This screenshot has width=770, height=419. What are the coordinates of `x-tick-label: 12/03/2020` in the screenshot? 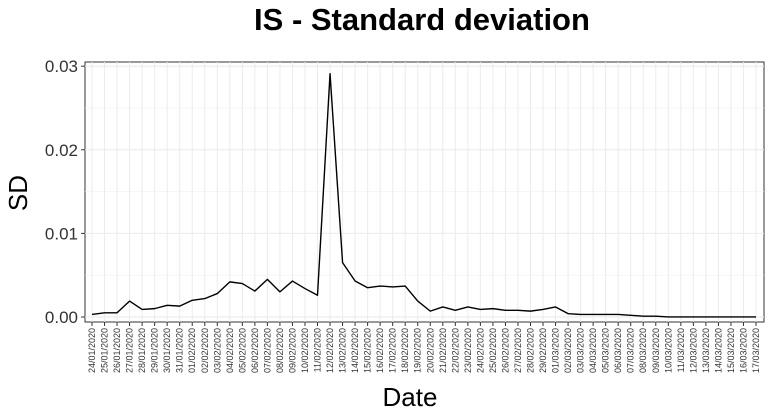 It's located at (693, 350).